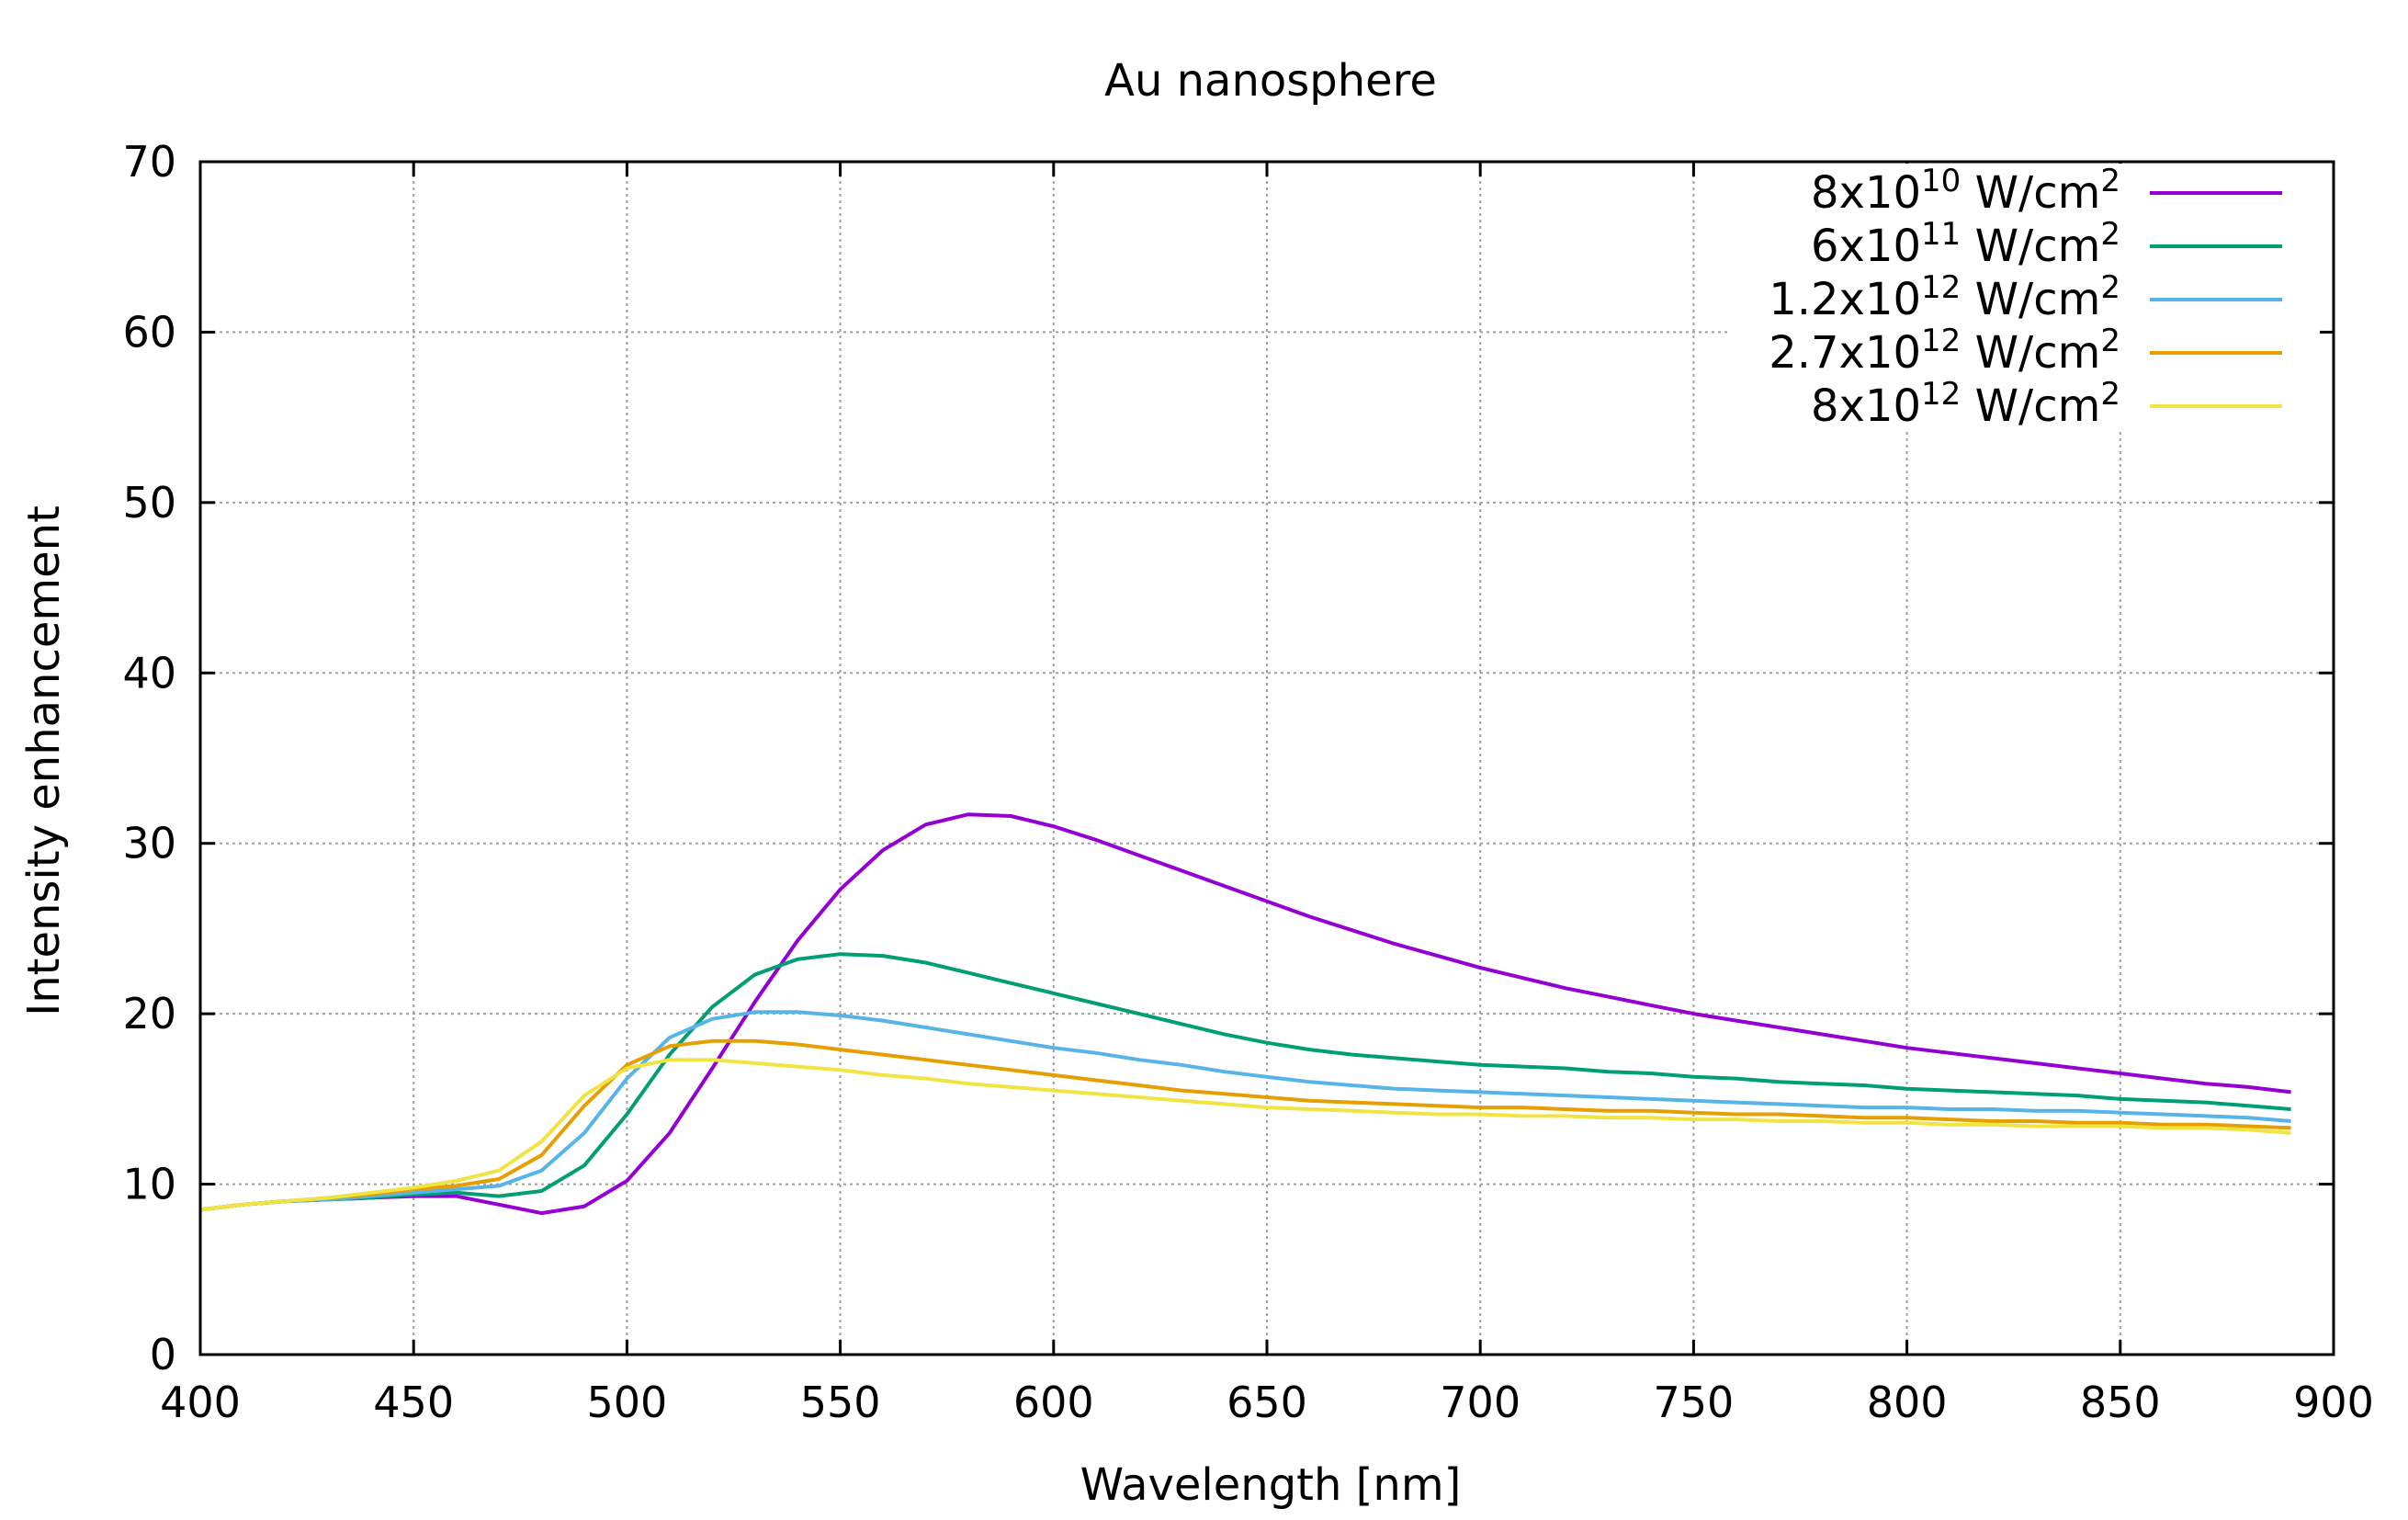 This screenshot has height=1520, width=2408. Describe the element at coordinates (1053, 1403) in the screenshot. I see `x-tick-label: 600` at that location.